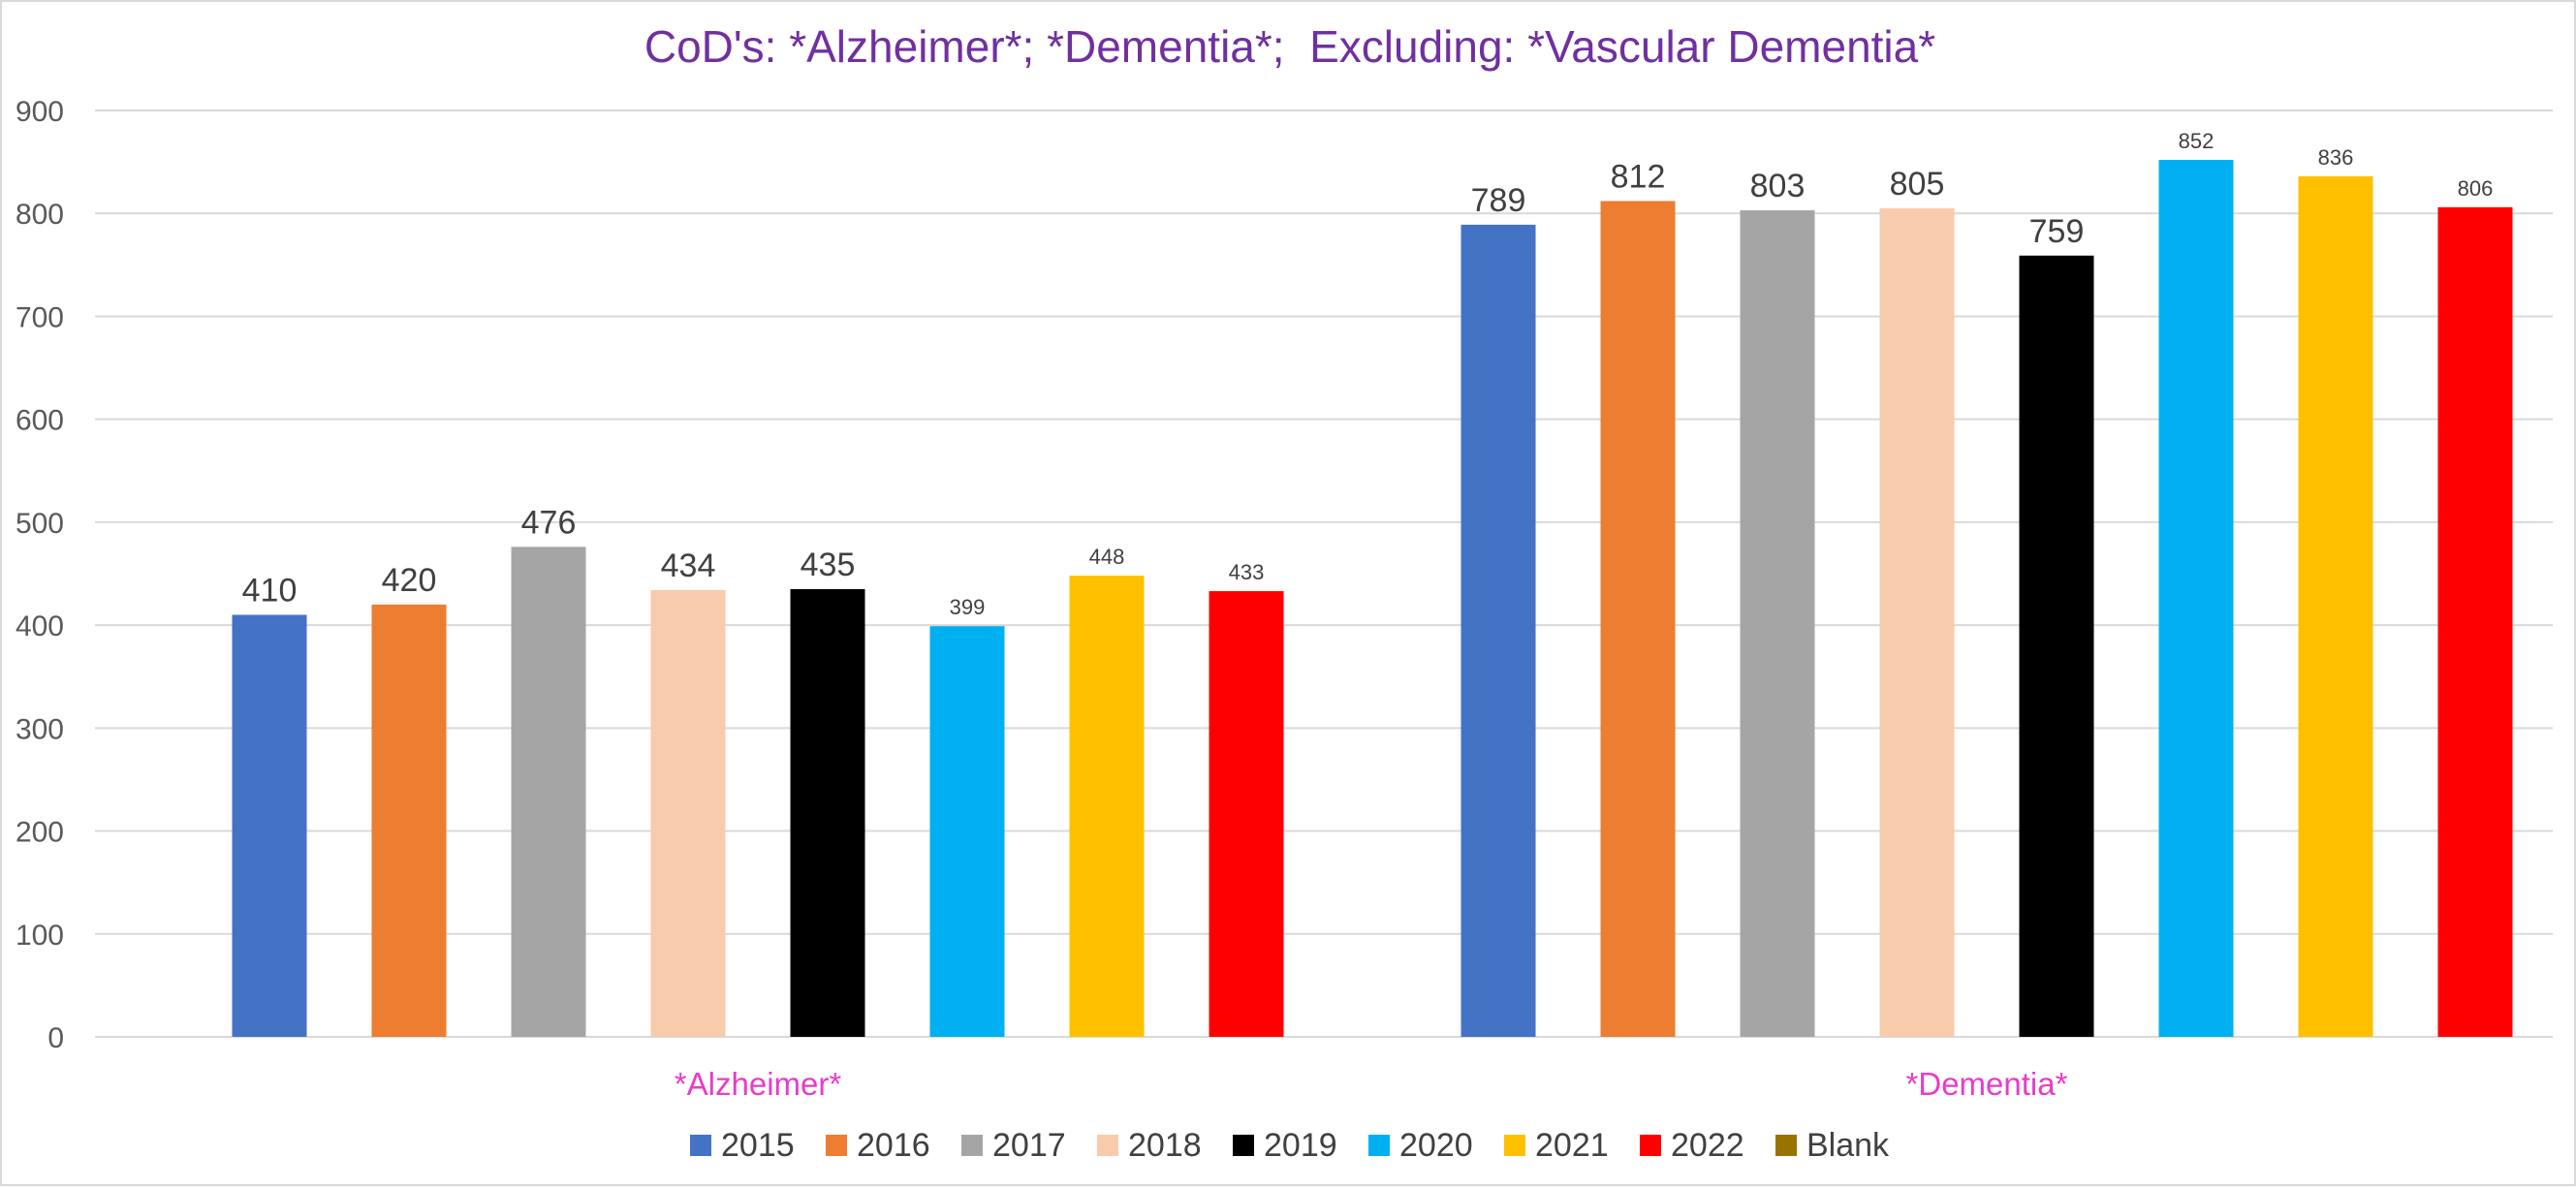  What do you see at coordinates (688, 565) in the screenshot?
I see `data-label: 434` at bounding box center [688, 565].